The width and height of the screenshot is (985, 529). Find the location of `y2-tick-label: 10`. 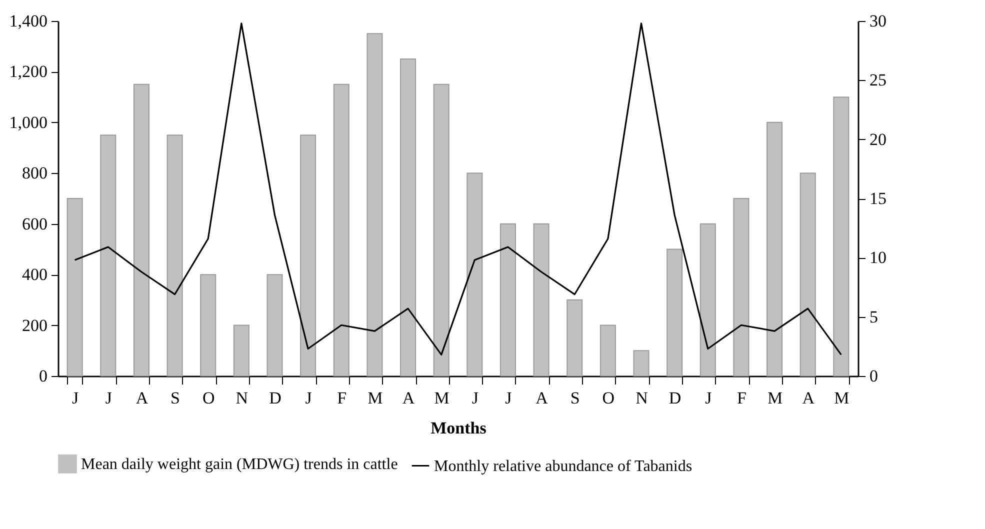

y2-tick-label: 10 is located at coordinates (878, 258).